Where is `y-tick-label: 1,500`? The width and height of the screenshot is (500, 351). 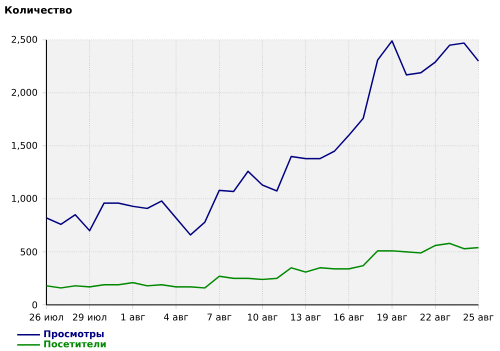
y-tick-label: 1,500 is located at coordinates (25, 146).